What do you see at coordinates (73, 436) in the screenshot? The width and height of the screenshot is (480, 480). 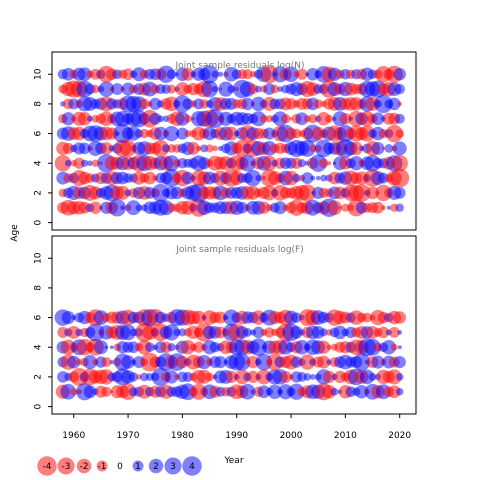 I see `x-tick-label: 1960` at bounding box center [73, 436].